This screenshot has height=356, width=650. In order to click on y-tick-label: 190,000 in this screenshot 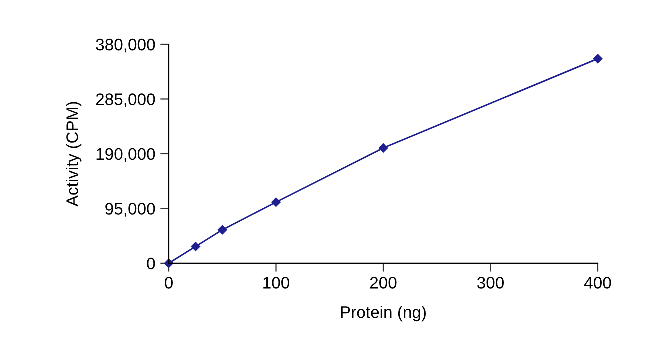, I will do `click(126, 155)`.